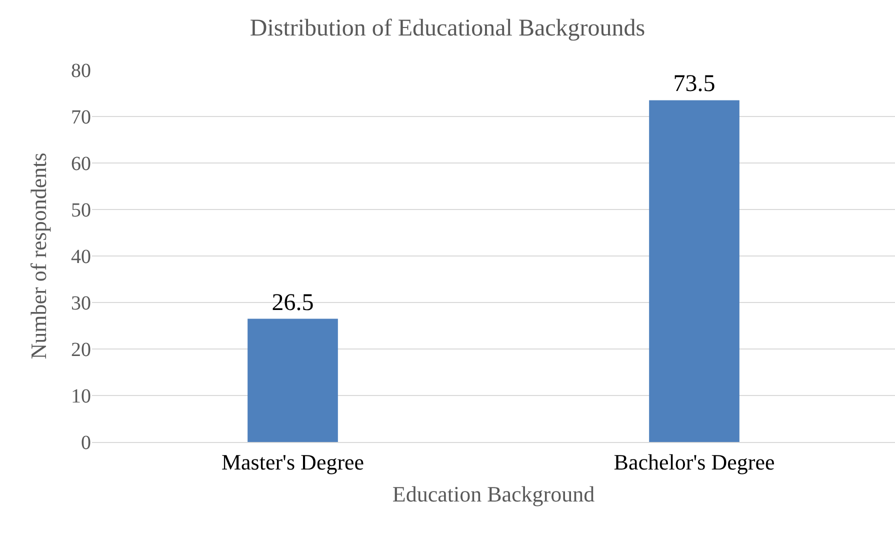 Image resolution: width=895 pixels, height=534 pixels. I want to click on data-label: 73.5, so click(694, 84).